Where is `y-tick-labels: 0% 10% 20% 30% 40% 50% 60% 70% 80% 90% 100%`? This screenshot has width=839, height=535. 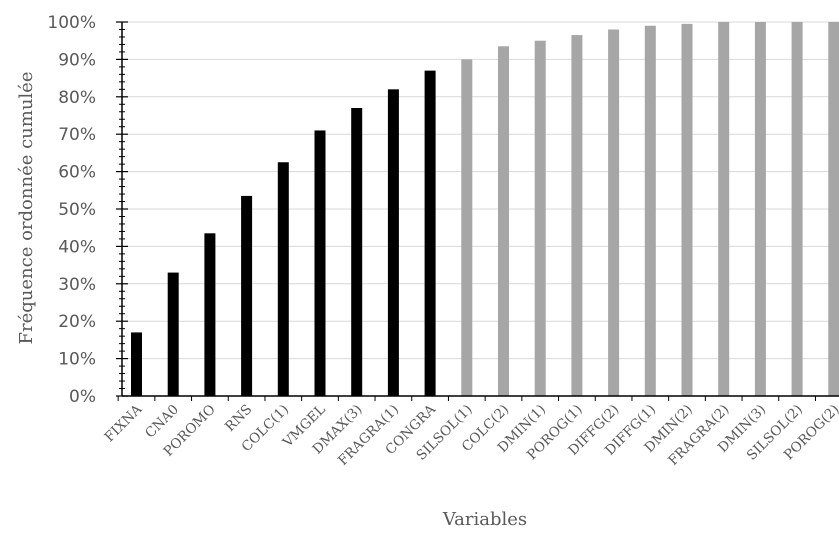
y-tick-labels: 0% 10% 20% 30% 40% 50% 60% 70% 80% 90% 100% is located at coordinates (71, 210).